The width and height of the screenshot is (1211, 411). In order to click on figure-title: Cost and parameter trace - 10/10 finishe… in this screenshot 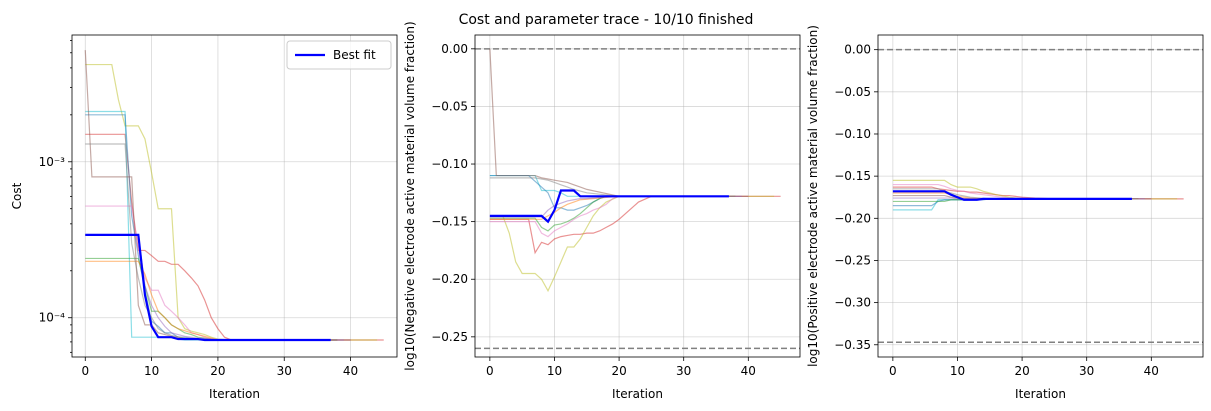, I will do `click(606, 20)`.